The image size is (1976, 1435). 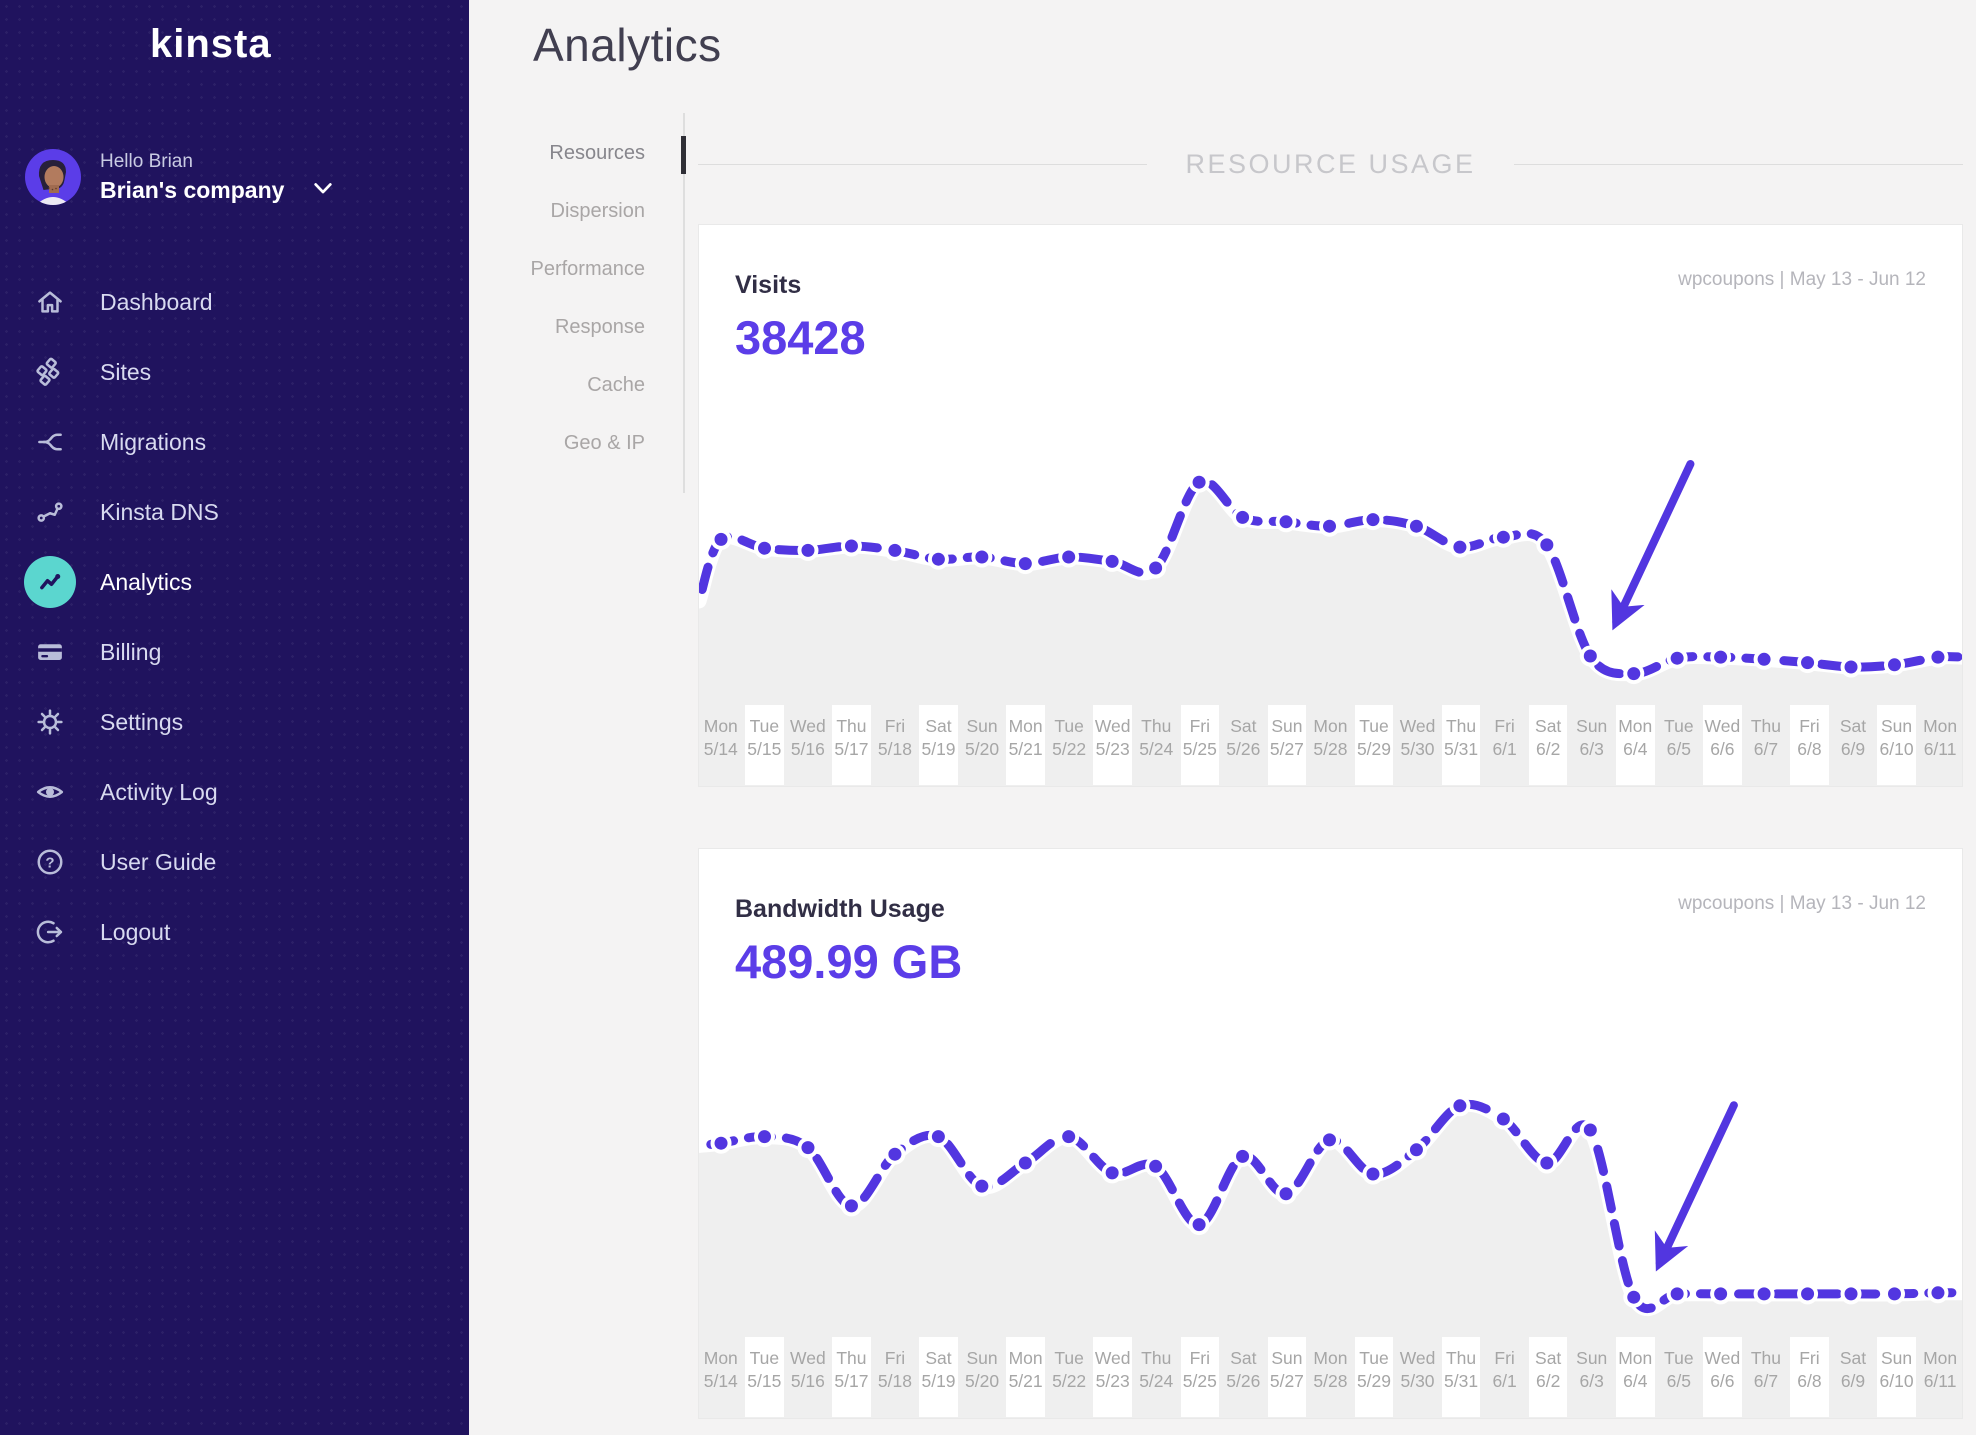 What do you see at coordinates (234, 652) in the screenshot?
I see `sidebar-item-billing: Billing` at bounding box center [234, 652].